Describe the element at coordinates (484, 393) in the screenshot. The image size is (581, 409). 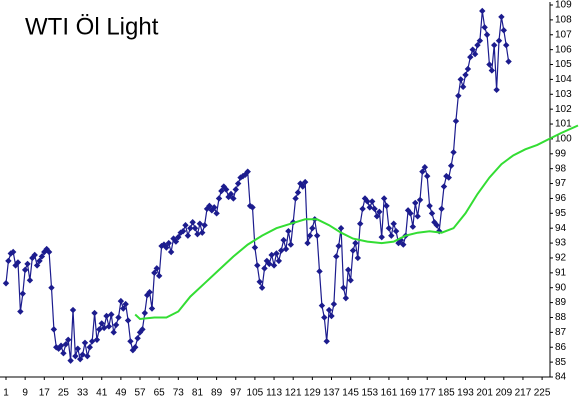
I see `x-tick-label: 201` at that location.